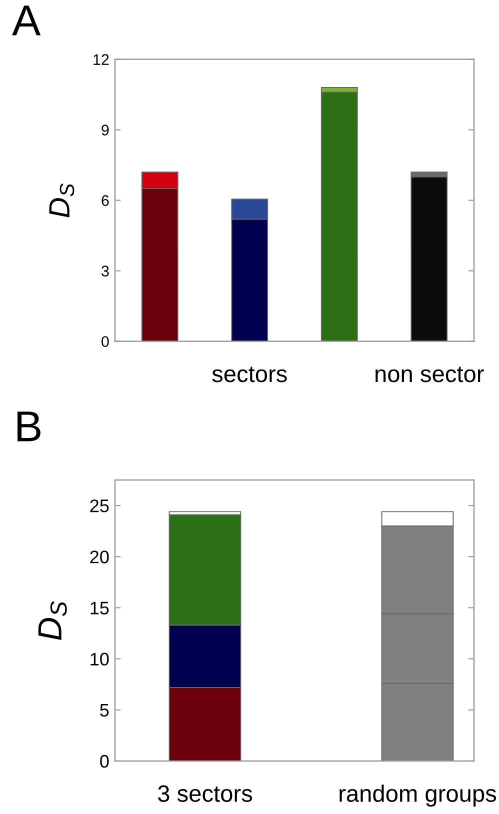 The image size is (499, 814). What do you see at coordinates (430, 374) in the screenshot?
I see `x-tick-label: non sector` at bounding box center [430, 374].